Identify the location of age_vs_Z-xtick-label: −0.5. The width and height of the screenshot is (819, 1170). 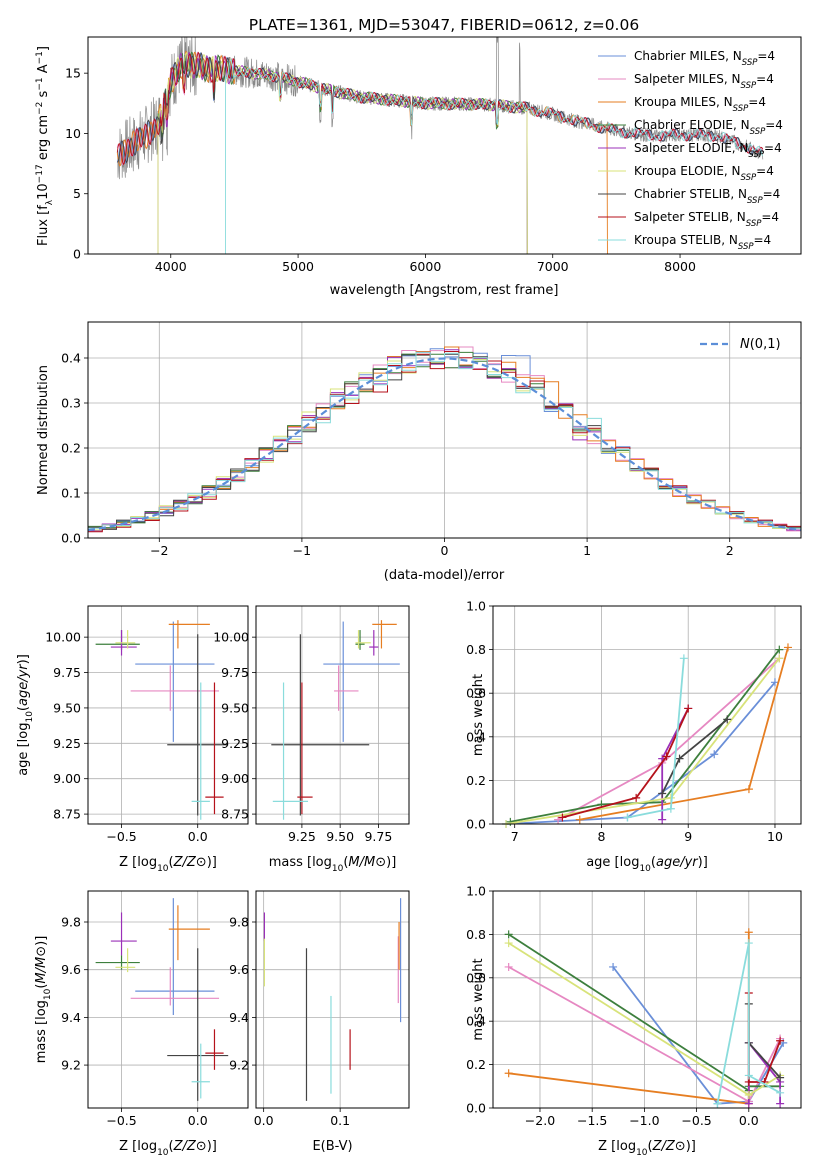
(121, 836).